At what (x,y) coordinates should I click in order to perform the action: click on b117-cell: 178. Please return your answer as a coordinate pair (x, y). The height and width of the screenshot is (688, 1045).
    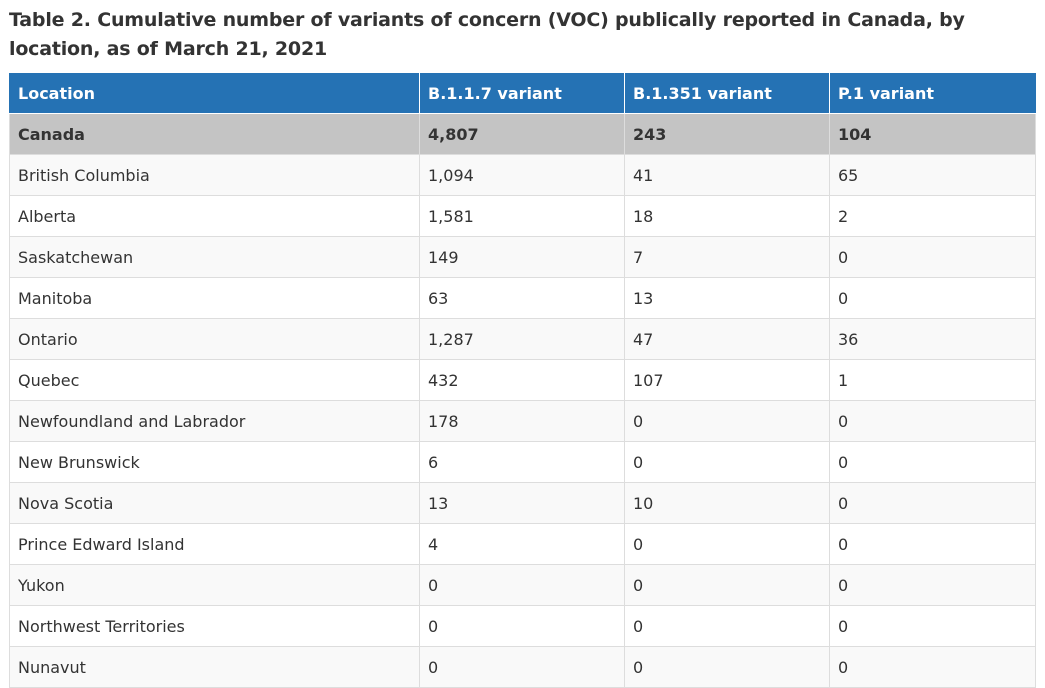
    Looking at the image, I should click on (522, 421).